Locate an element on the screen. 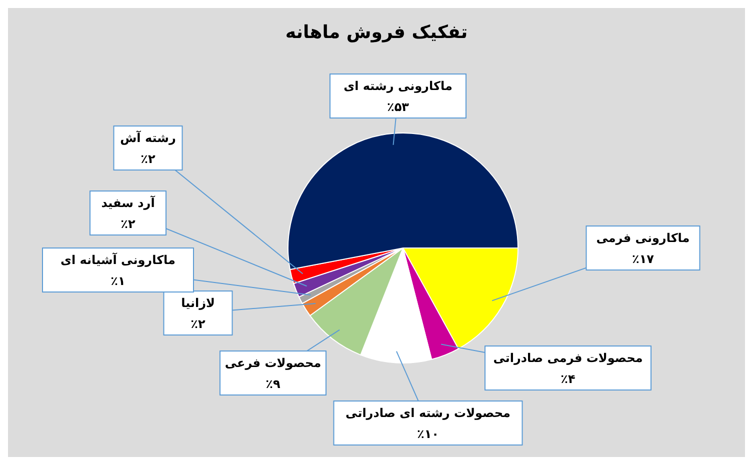 This screenshot has width=753, height=465. data-label: ٪۵۳ is located at coordinates (398, 107).